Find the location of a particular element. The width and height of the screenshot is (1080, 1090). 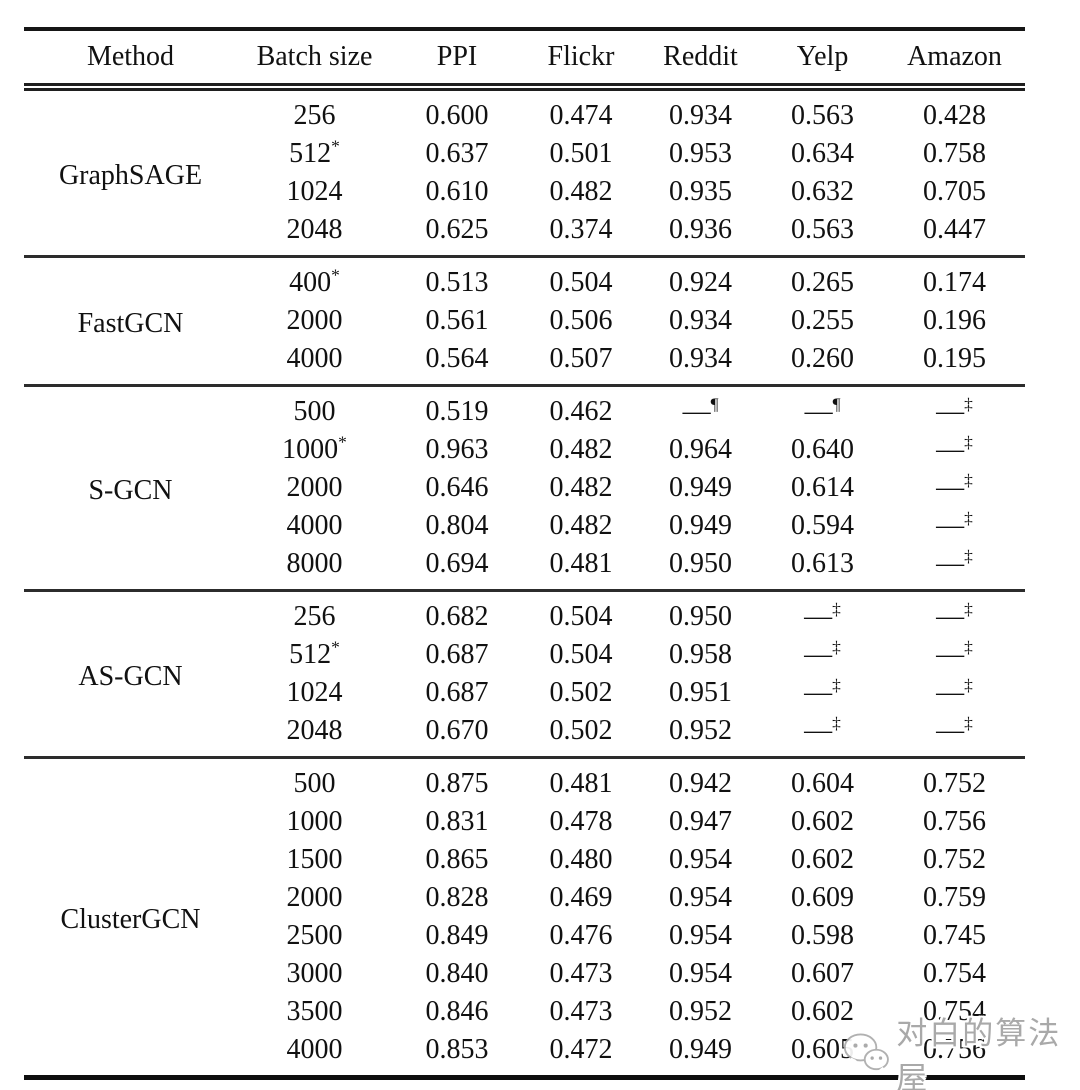

table-row: 8000 0.694 0.481 0.950 0.613 —‡ is located at coordinates (524, 568).